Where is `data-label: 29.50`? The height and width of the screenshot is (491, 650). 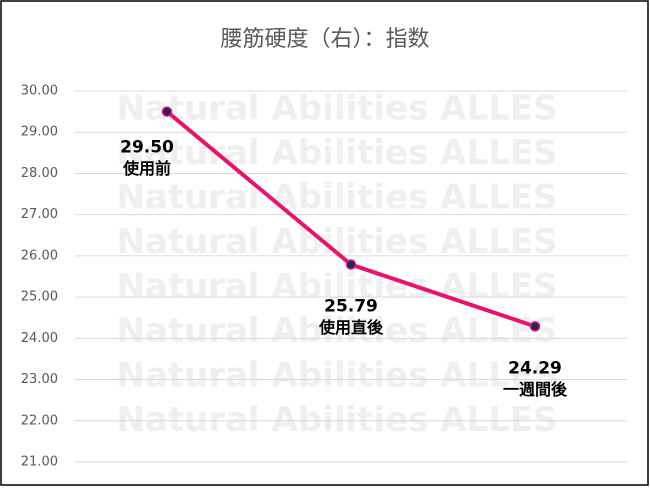
data-label: 29.50 is located at coordinates (147, 148).